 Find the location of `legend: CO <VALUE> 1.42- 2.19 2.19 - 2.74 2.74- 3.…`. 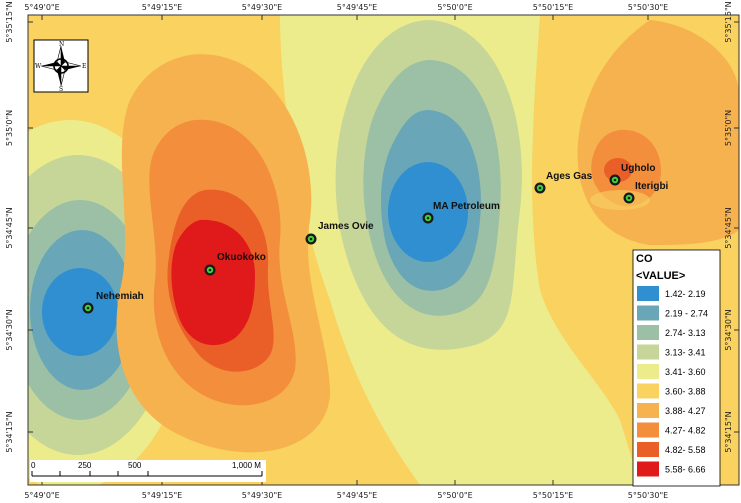

legend: CO <VALUE> 1.42- 2.19 2.19 - 2.74 2.74- 3.… is located at coordinates (676, 368).